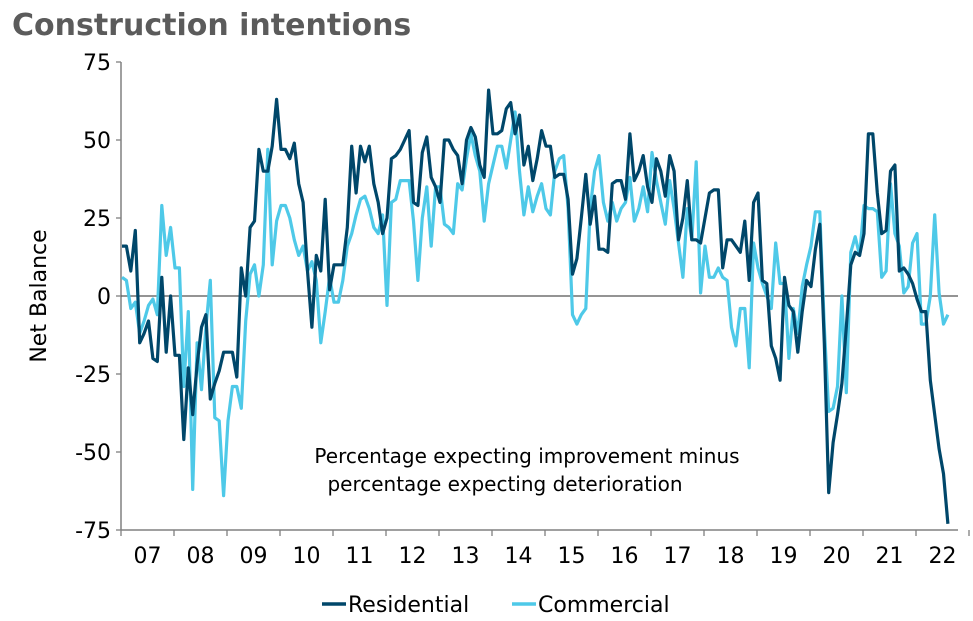 The height and width of the screenshot is (621, 973). I want to click on y-tick-label: -75, so click(93, 531).